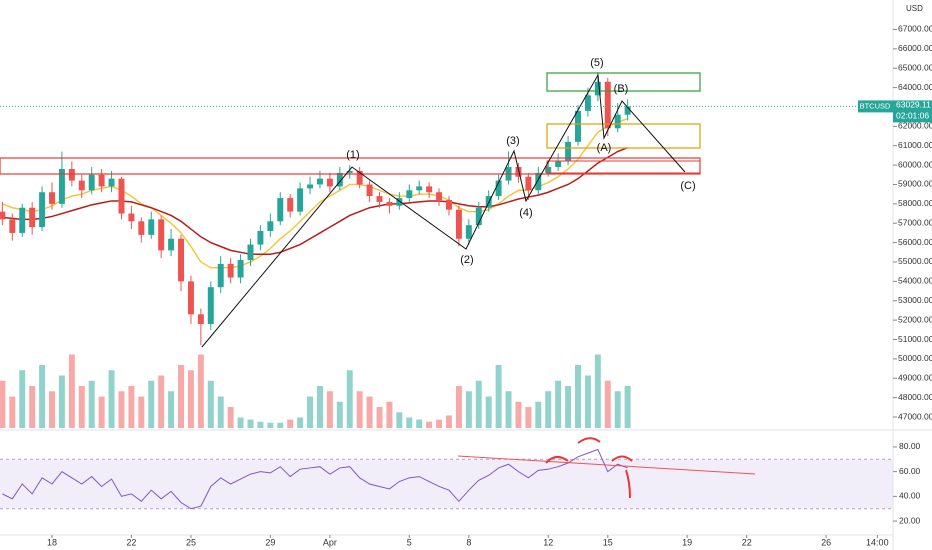 The image size is (932, 550). What do you see at coordinates (330, 542) in the screenshot?
I see `x-tick-label: Apr` at bounding box center [330, 542].